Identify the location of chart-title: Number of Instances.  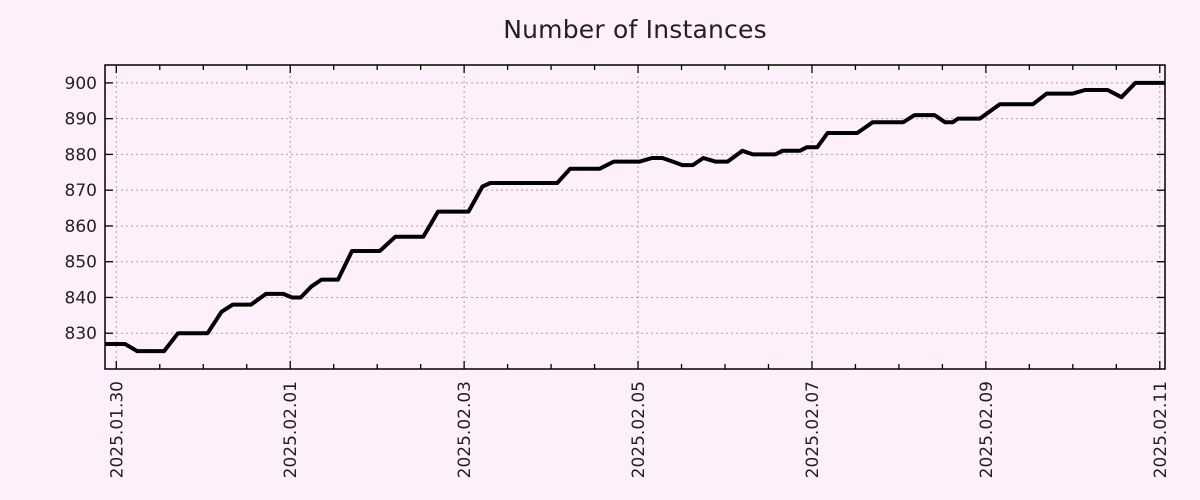
(635, 29).